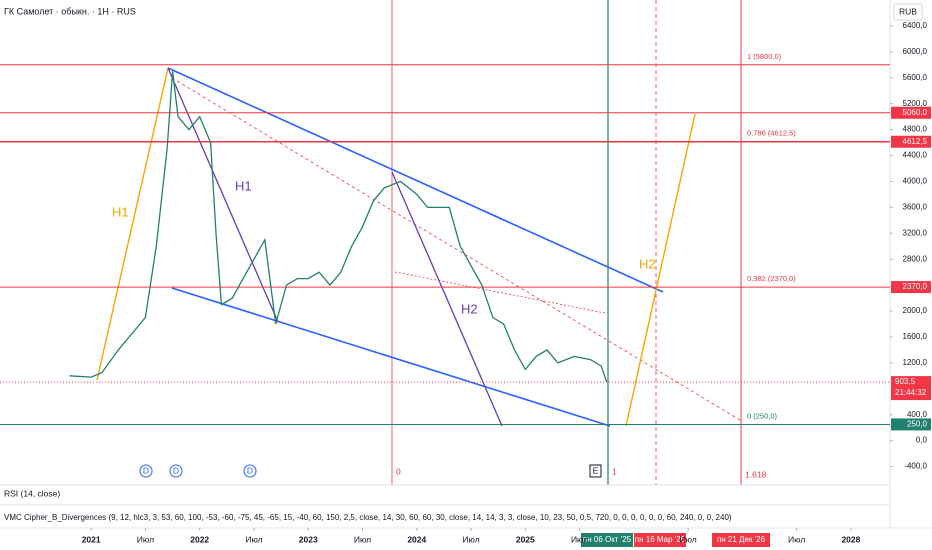 The width and height of the screenshot is (932, 550). I want to click on level-label: 0,786 (4612,5), so click(771, 133).